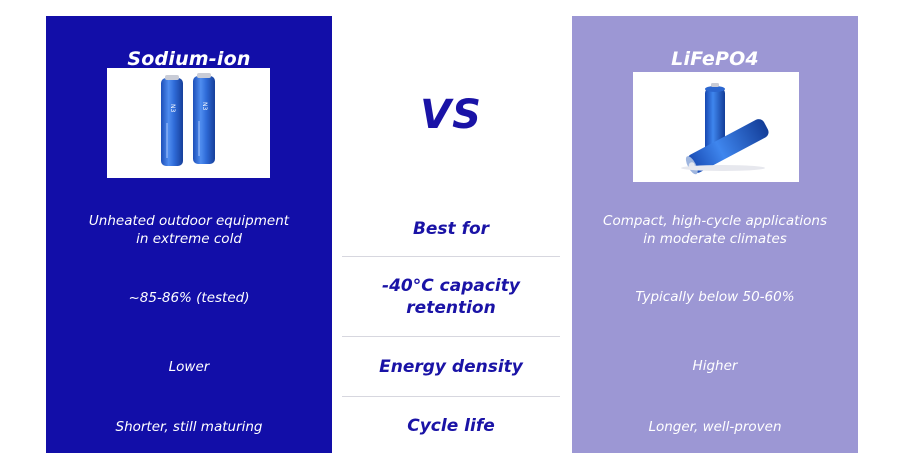  I want to click on criterion-energy-density: Energy density, so click(451, 367).